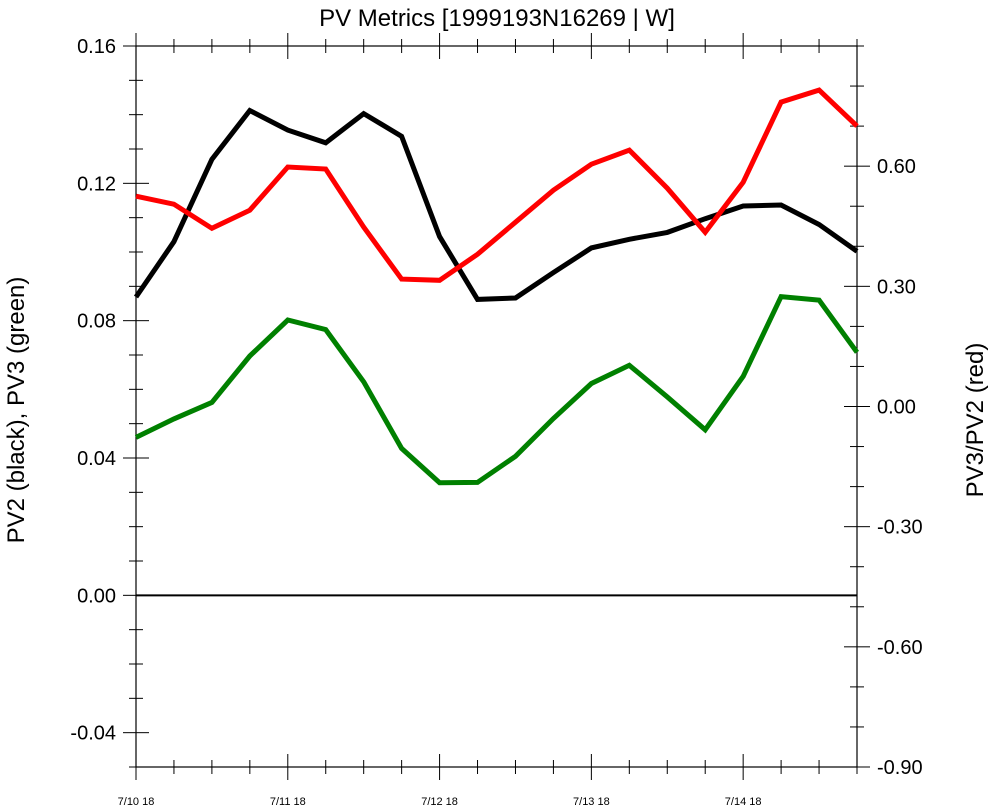 The width and height of the screenshot is (994, 810). I want to click on y-tick-label-right: 0.30, so click(896, 287).